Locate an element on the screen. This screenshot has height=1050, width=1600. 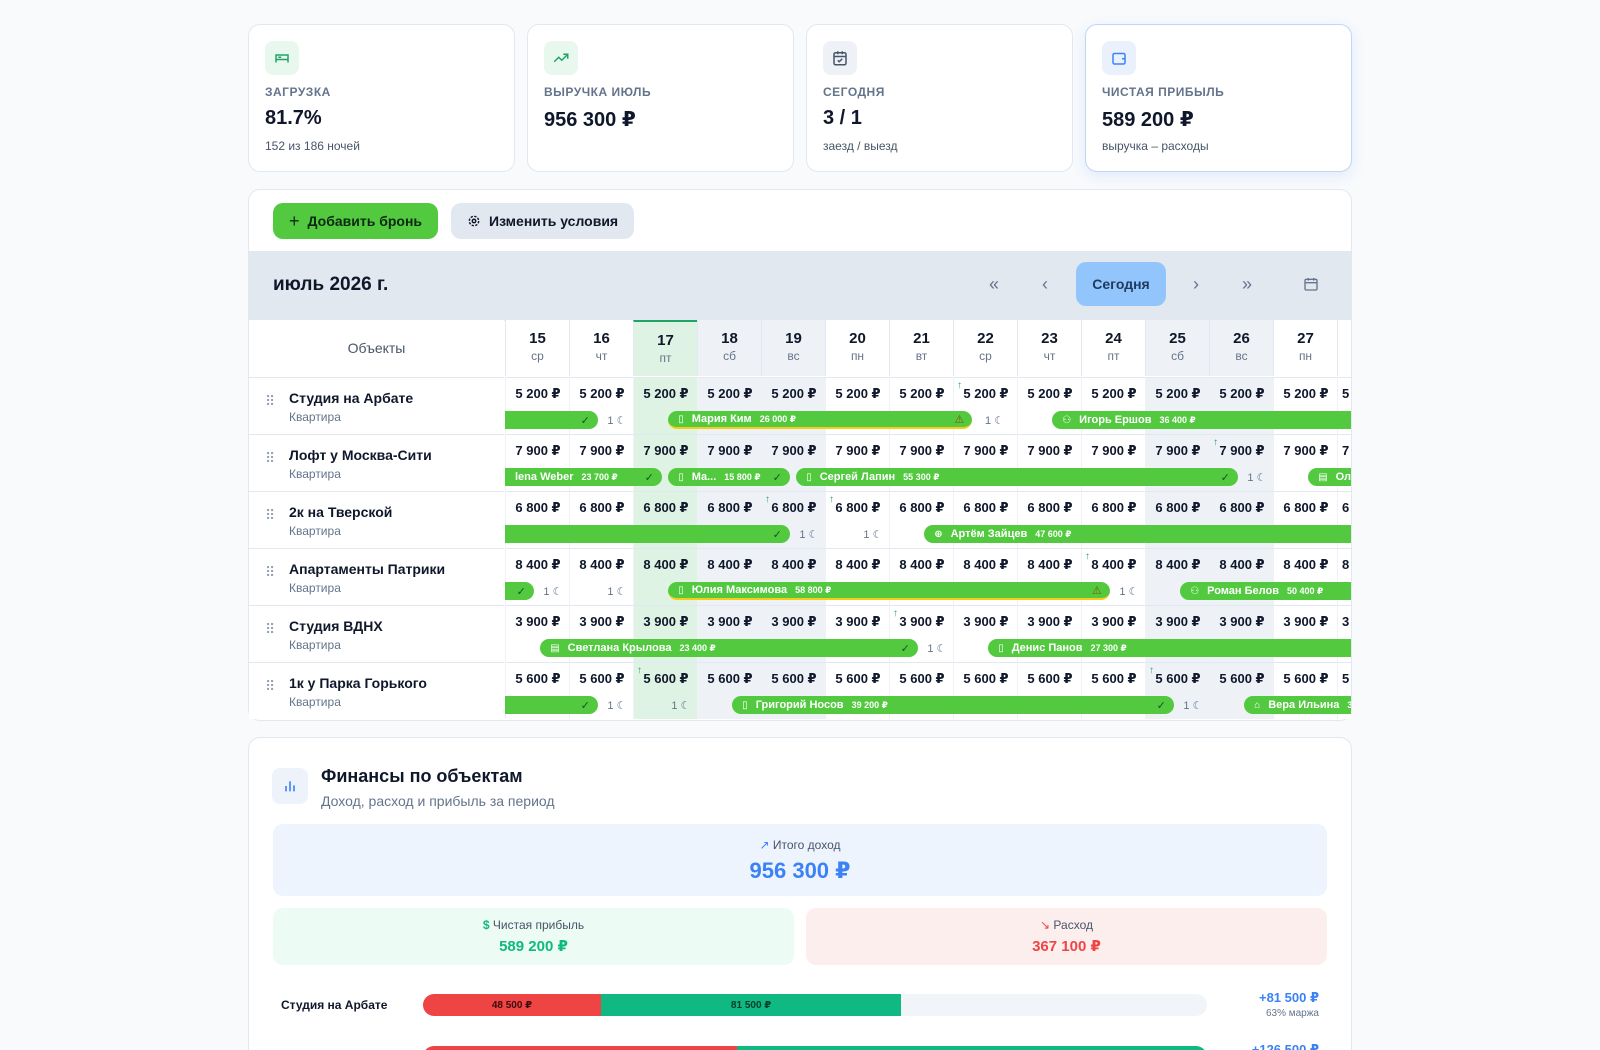
price-value-partial: 8 is located at coordinates (1345, 564).